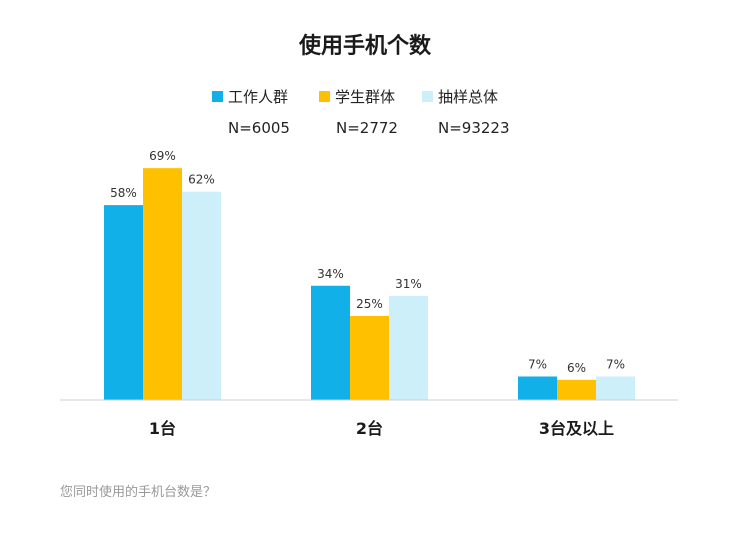 This screenshot has width=730, height=547. I want to click on value-label-students-2: 25%, so click(369, 304).